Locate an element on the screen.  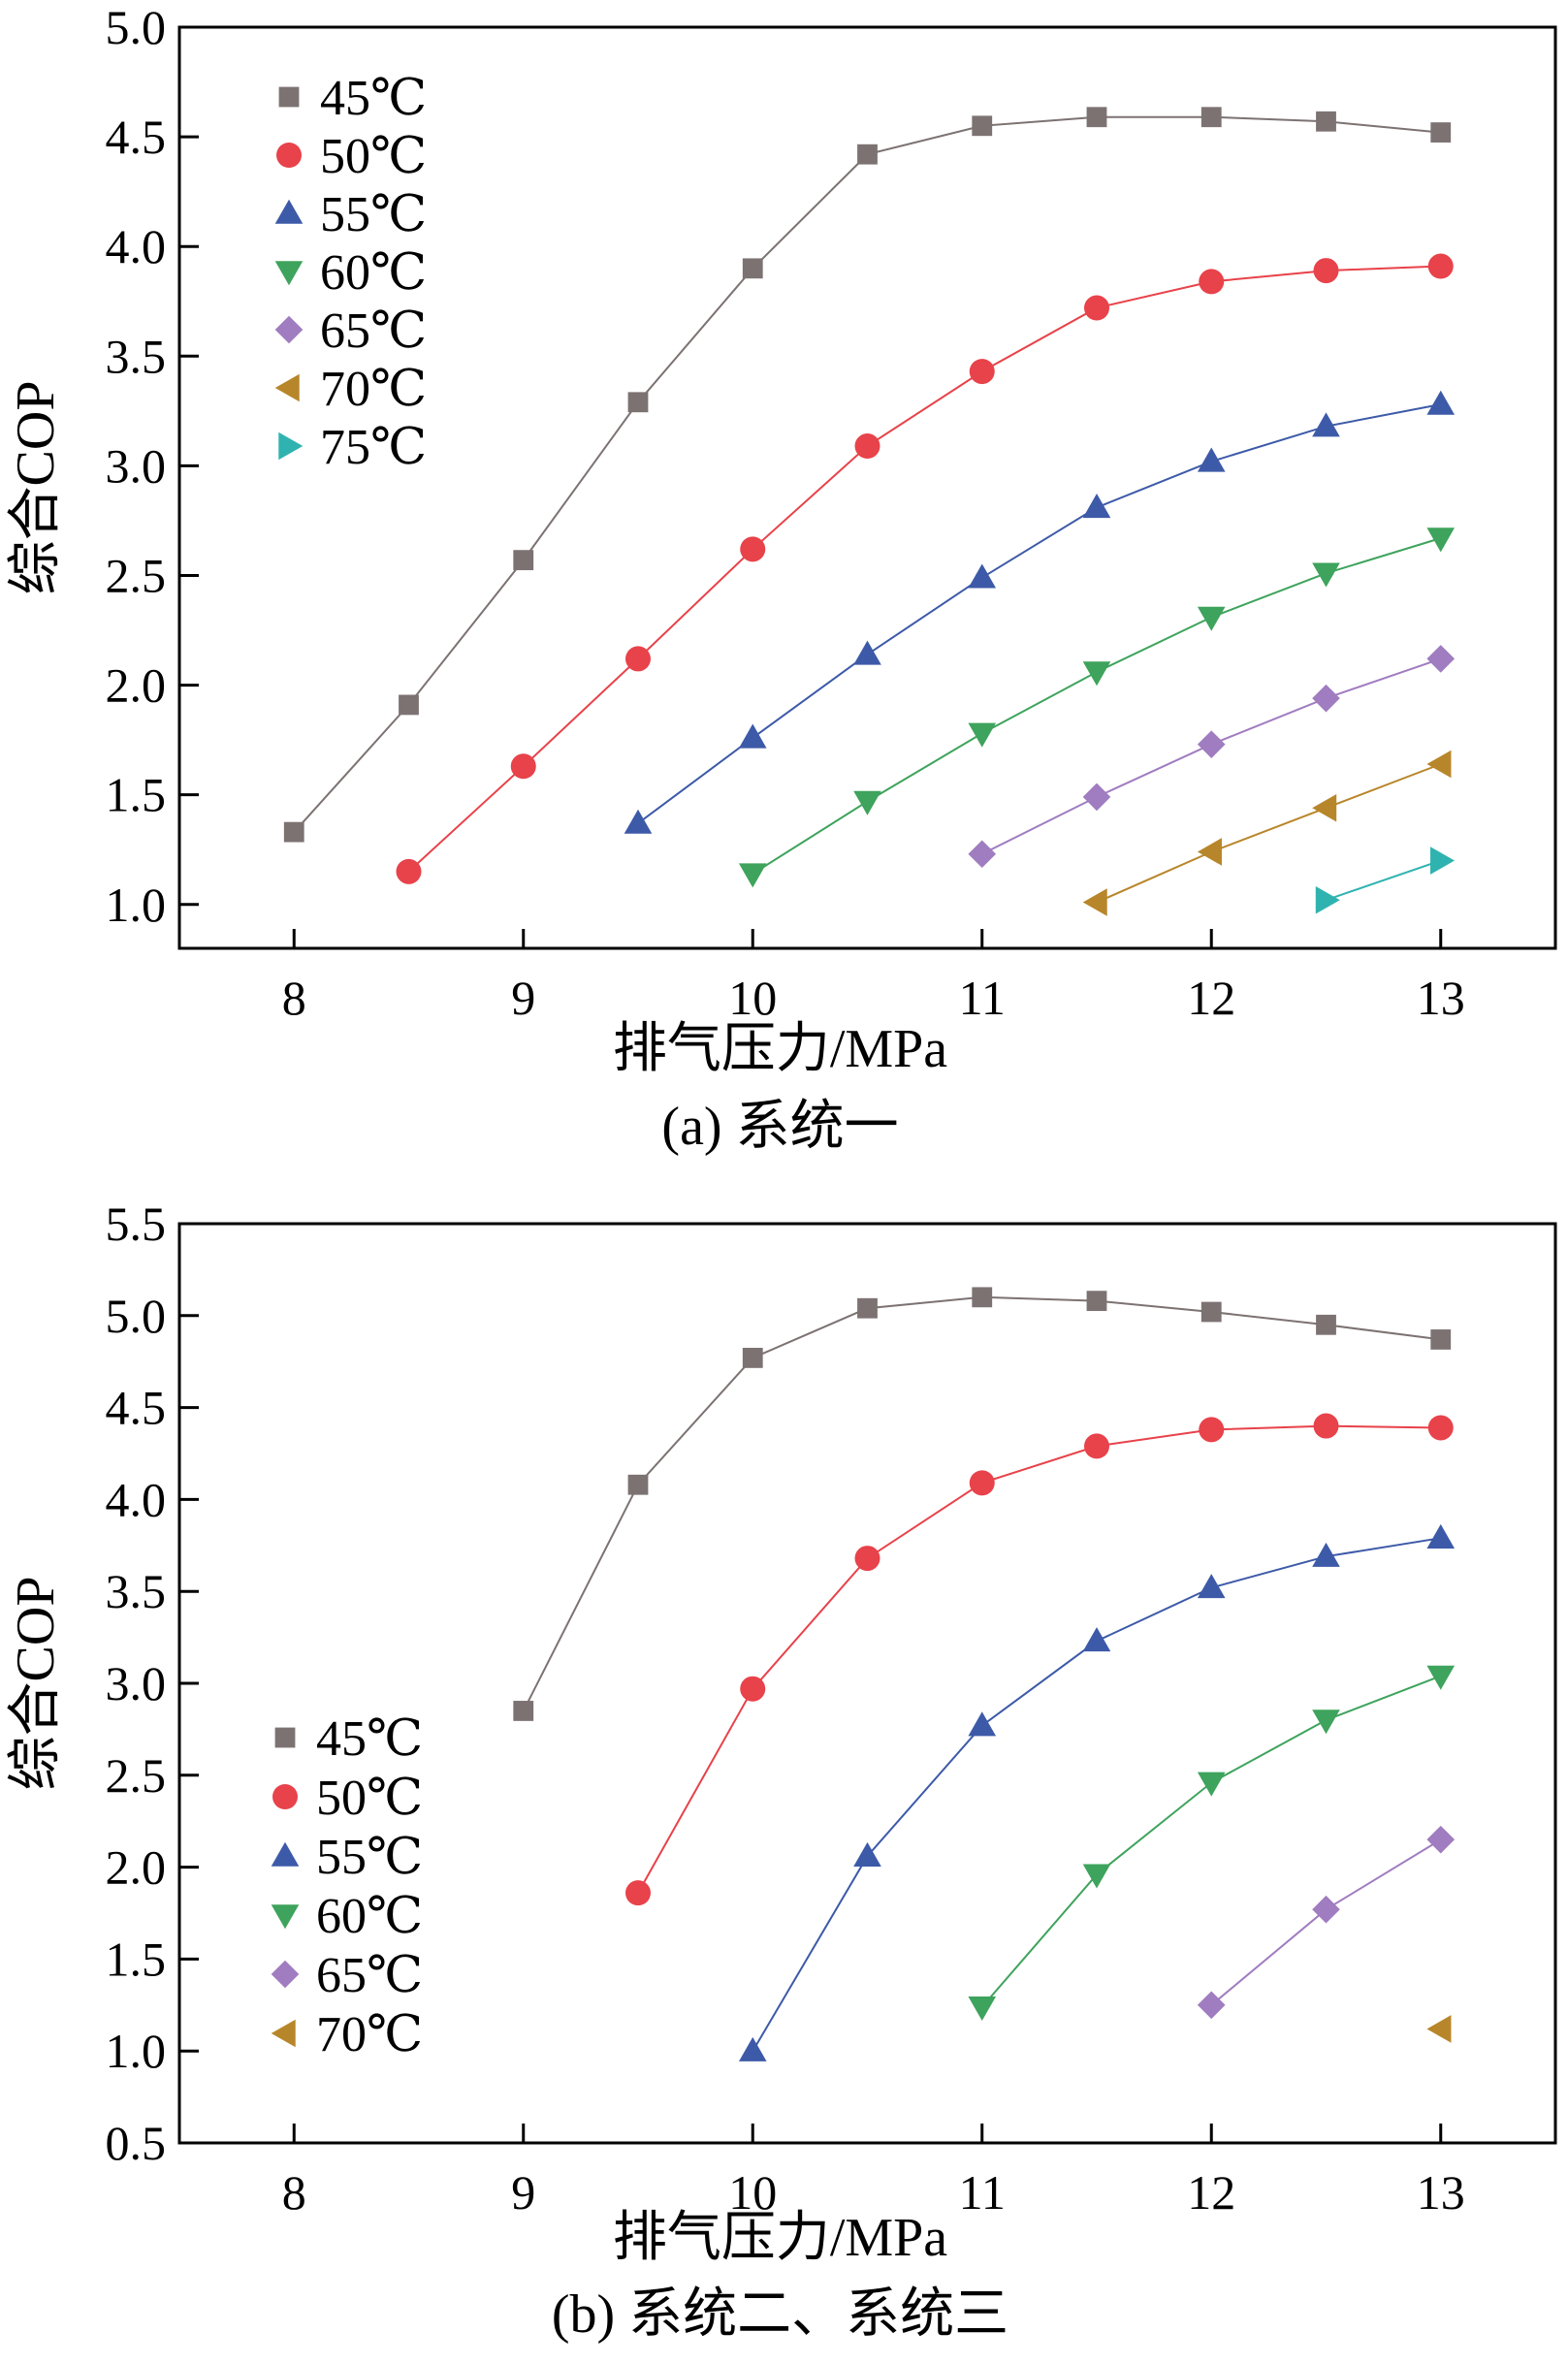
legend: 45℃50℃55℃60℃65℃70℃75℃ is located at coordinates (350, 273).